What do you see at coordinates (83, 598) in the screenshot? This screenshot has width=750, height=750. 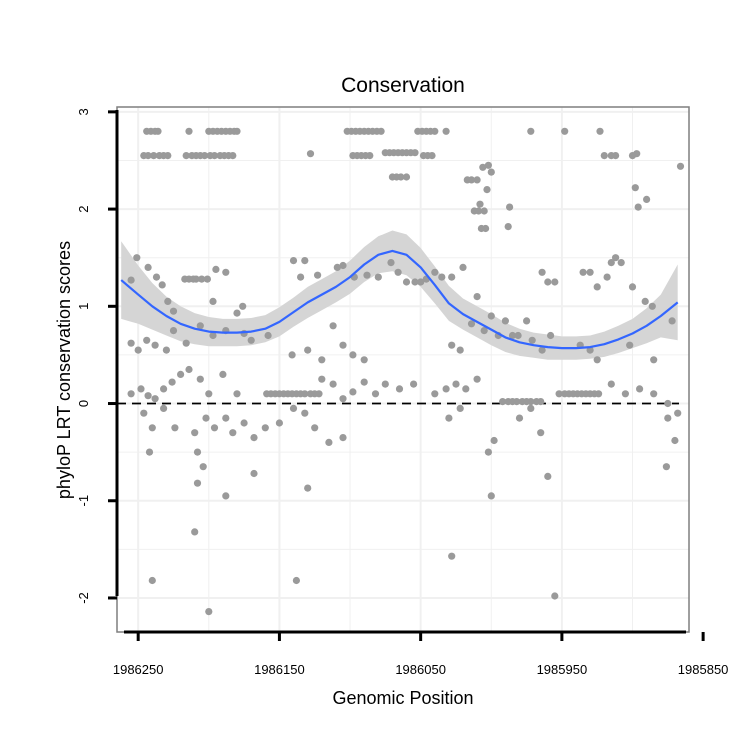 I see `y-tick-label: -2` at bounding box center [83, 598].